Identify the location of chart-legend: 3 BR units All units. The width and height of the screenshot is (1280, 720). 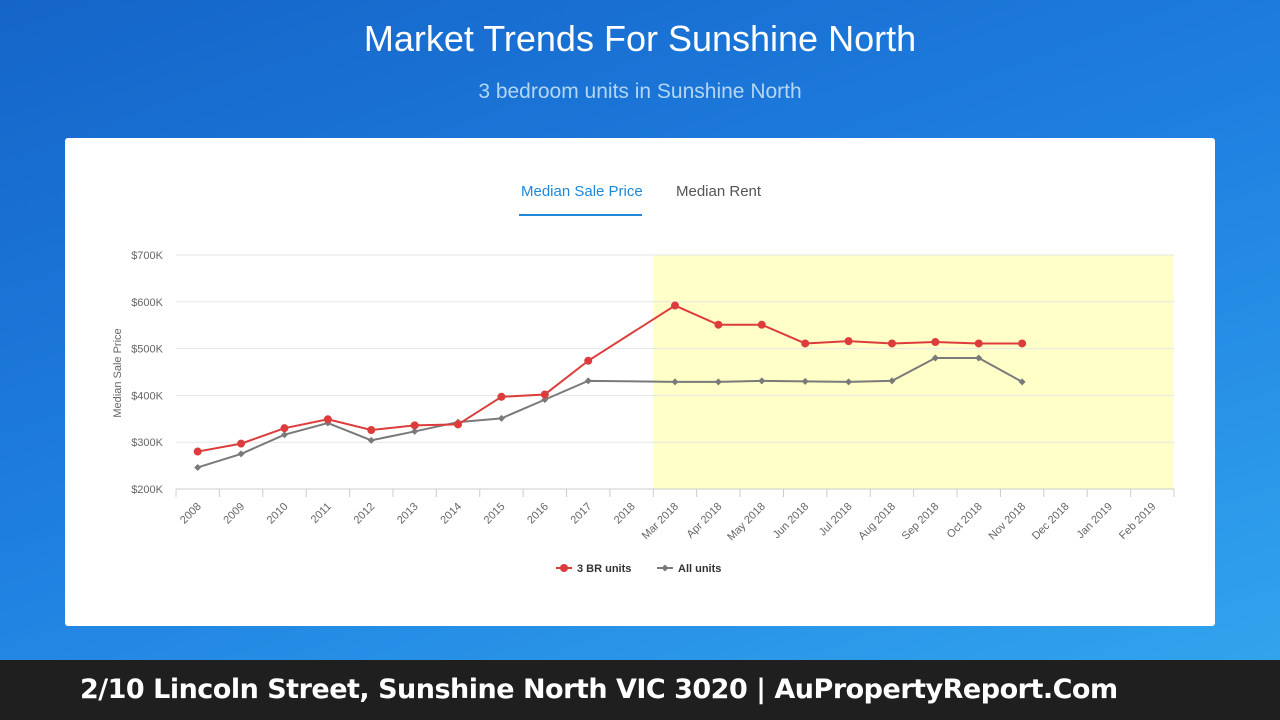
(638, 569).